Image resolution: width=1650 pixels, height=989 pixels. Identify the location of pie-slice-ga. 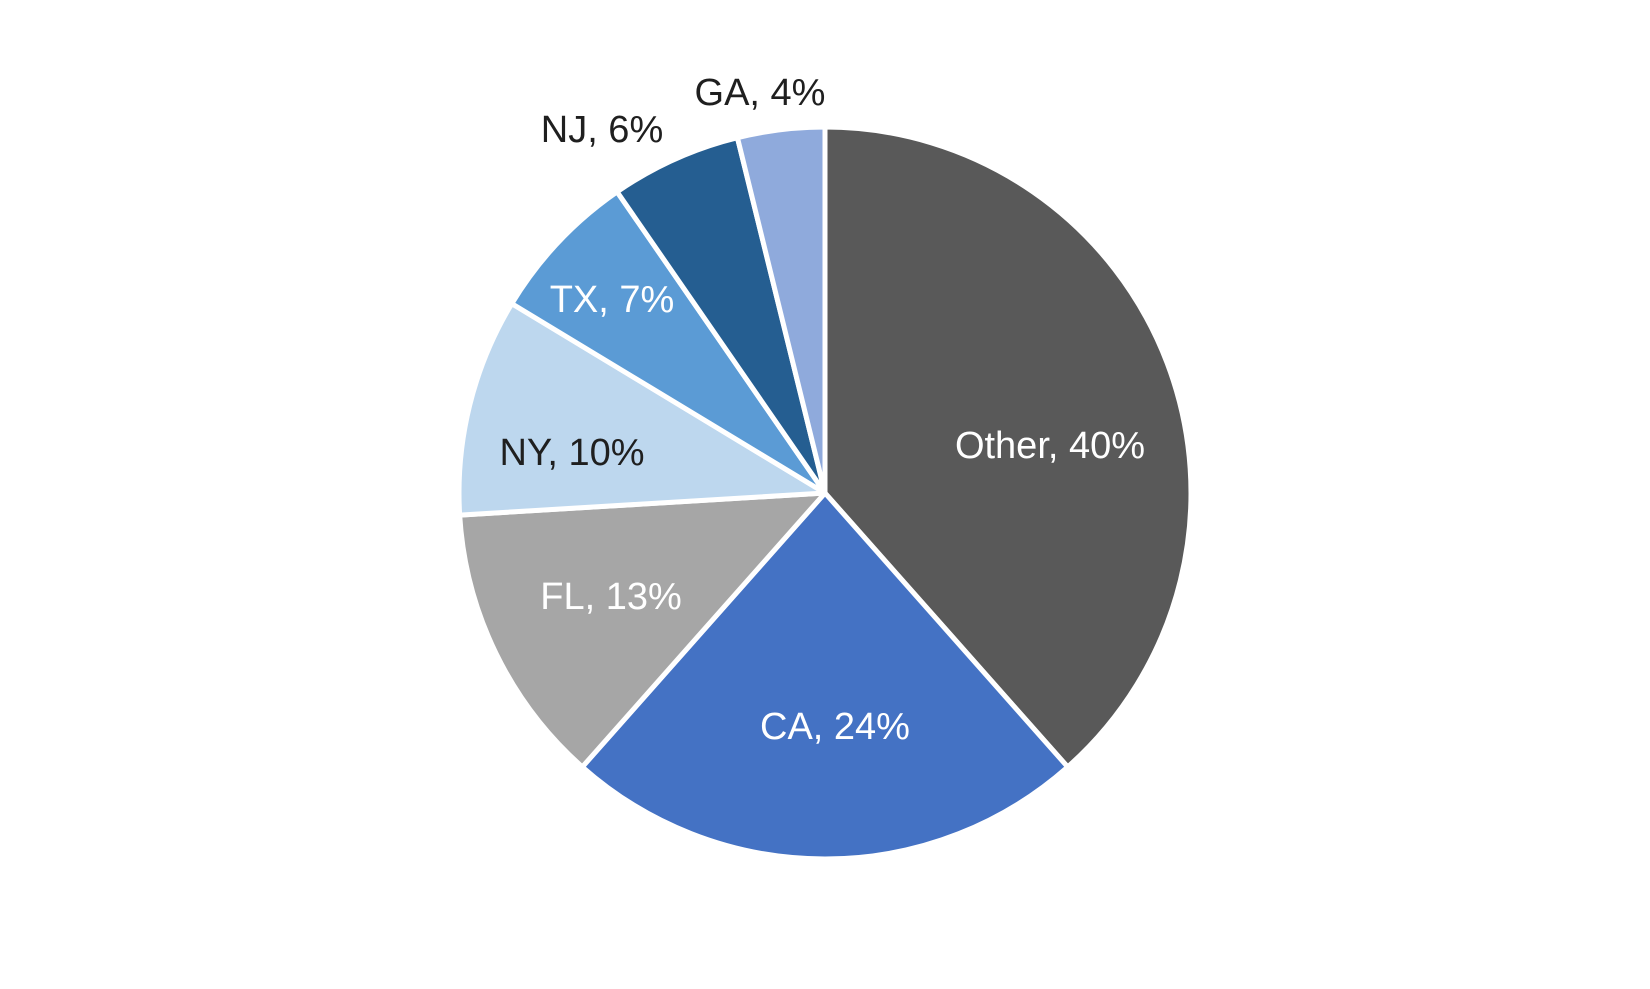
(781, 310).